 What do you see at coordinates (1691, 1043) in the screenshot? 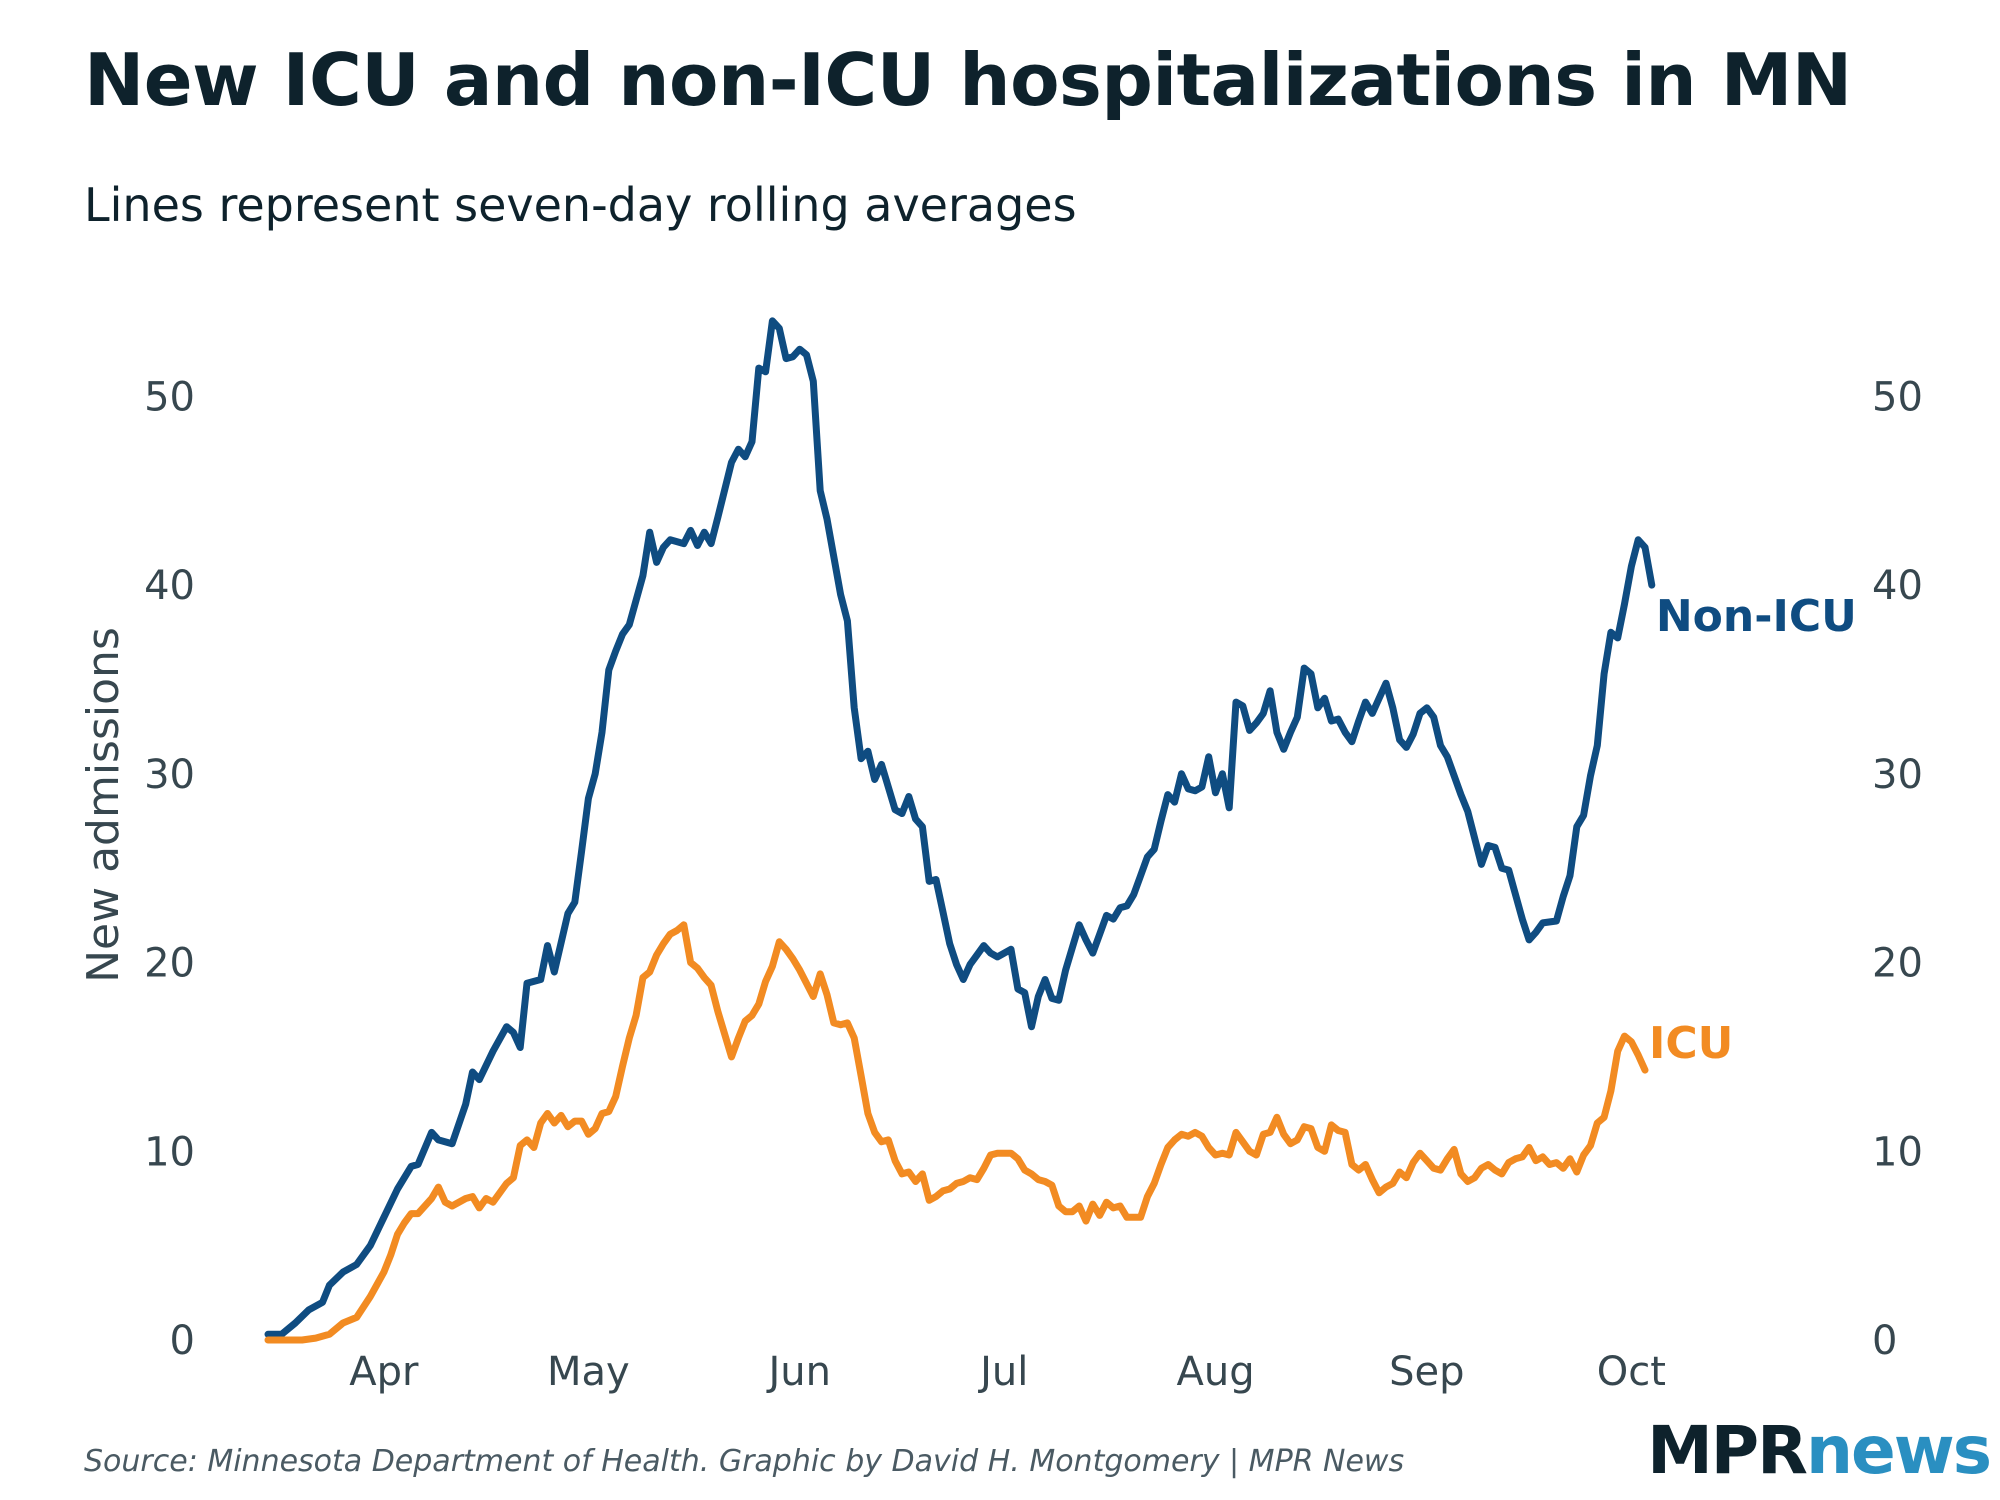
I see `series-label-icu: ICU` at bounding box center [1691, 1043].